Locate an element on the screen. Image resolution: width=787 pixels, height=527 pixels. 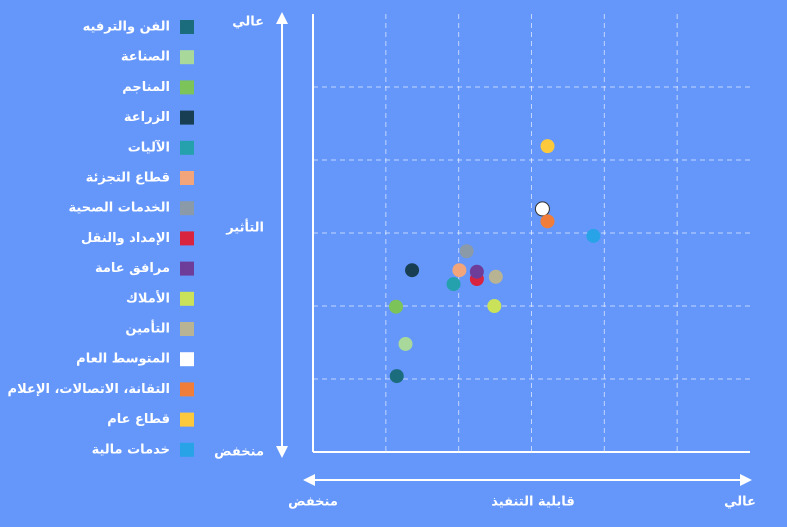
x-low: منخفض is located at coordinates (313, 502).